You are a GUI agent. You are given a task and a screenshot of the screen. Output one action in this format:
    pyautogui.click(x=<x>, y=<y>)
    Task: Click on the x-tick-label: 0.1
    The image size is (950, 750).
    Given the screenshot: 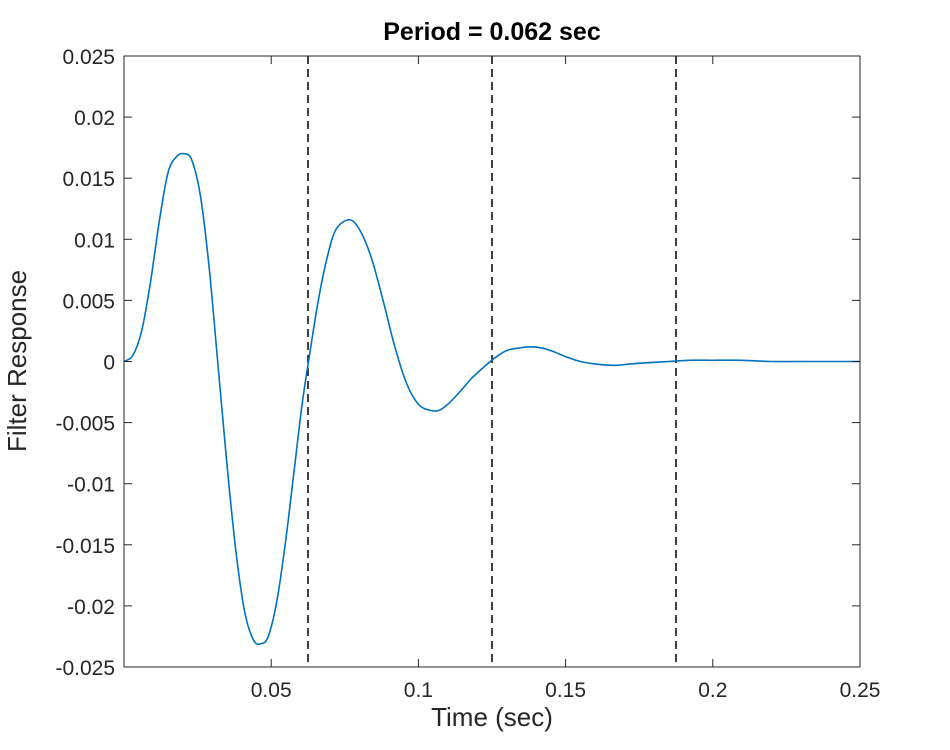 What is the action you would take?
    pyautogui.click(x=418, y=690)
    